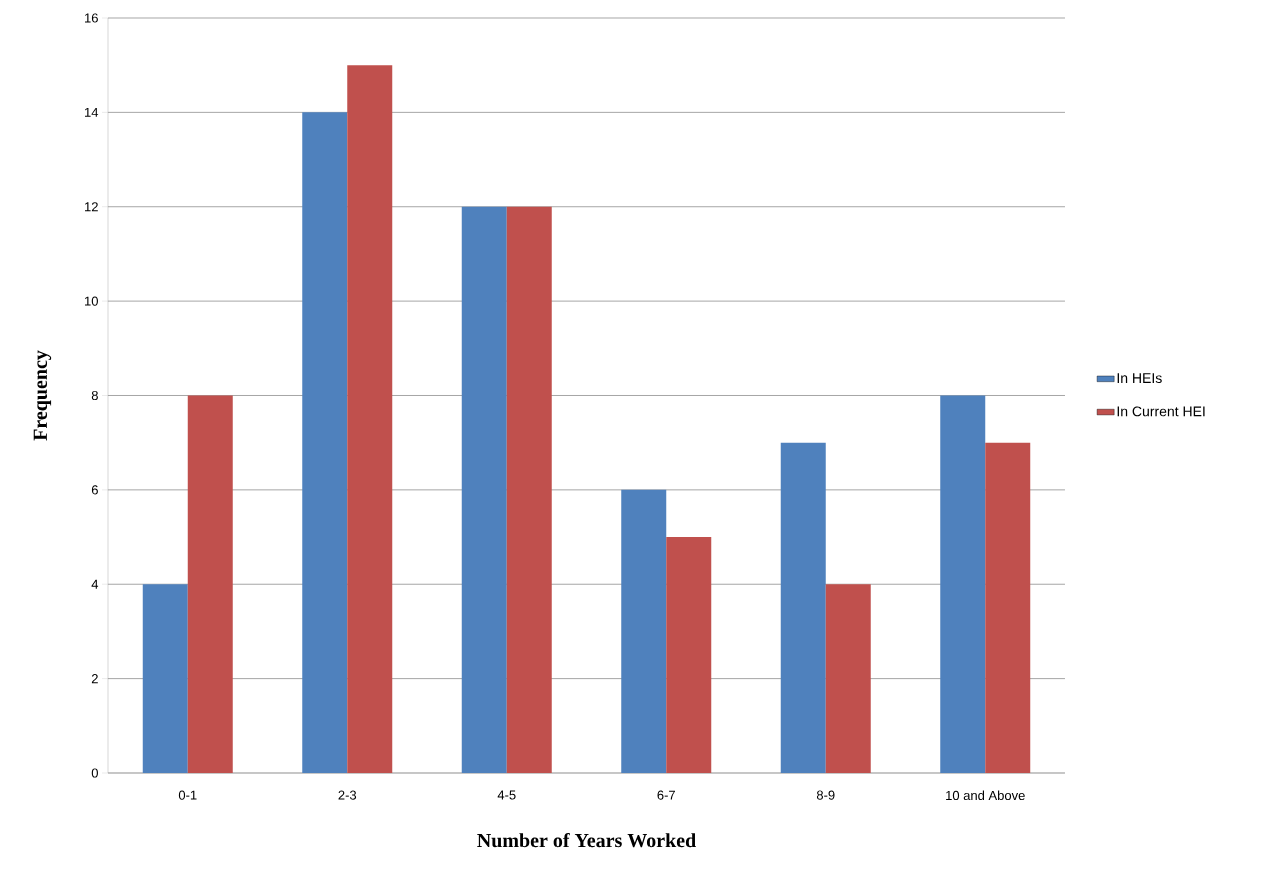 The height and width of the screenshot is (883, 1283). Describe the element at coordinates (1139, 378) in the screenshot. I see `legend-label: In HEIs` at that location.